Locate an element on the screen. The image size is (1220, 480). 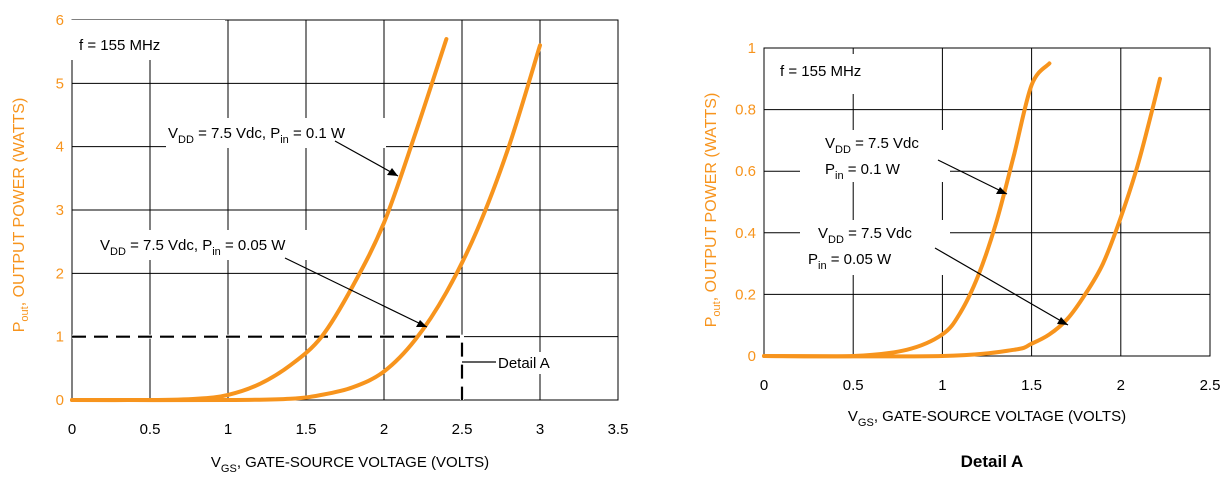
series1-label-bg is located at coordinates (276, 133).